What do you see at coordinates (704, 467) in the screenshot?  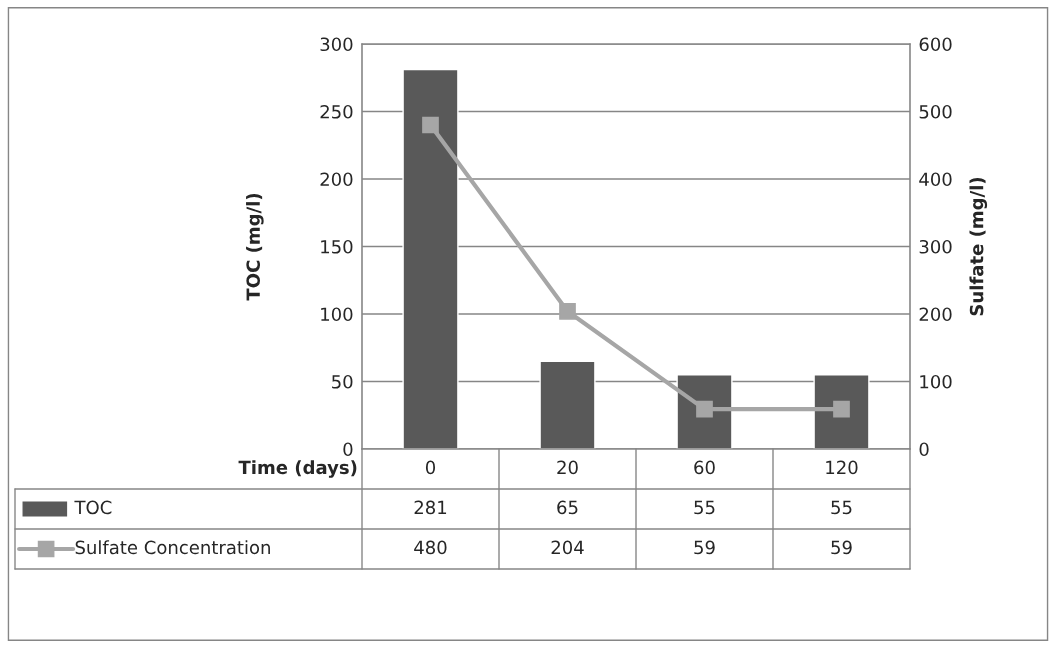 I see `x-tick-label: 60` at bounding box center [704, 467].